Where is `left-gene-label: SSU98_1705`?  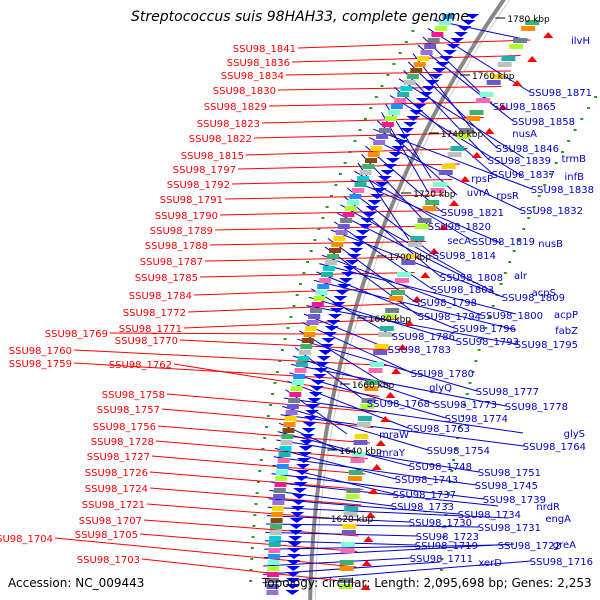 left-gene-label: SSU98_1705 is located at coordinates (106, 535).